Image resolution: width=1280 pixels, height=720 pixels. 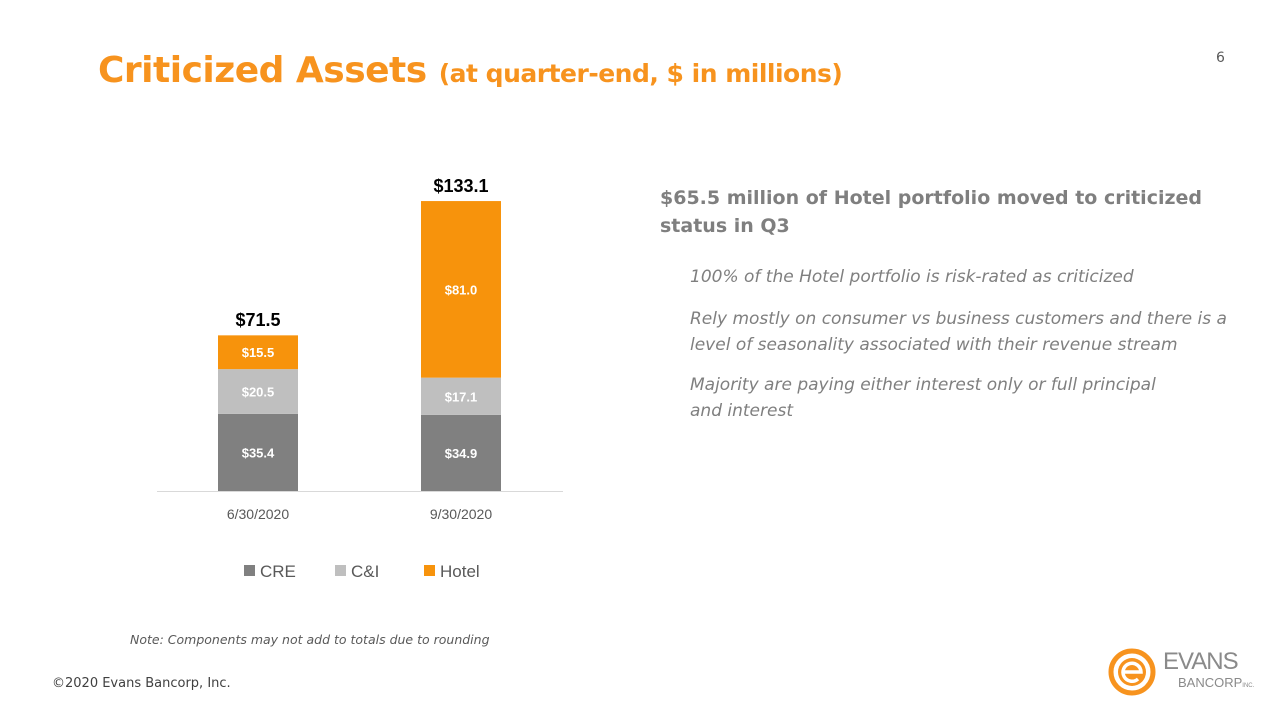 What do you see at coordinates (460, 186) in the screenshot?
I see `total-label: $133.1` at bounding box center [460, 186].